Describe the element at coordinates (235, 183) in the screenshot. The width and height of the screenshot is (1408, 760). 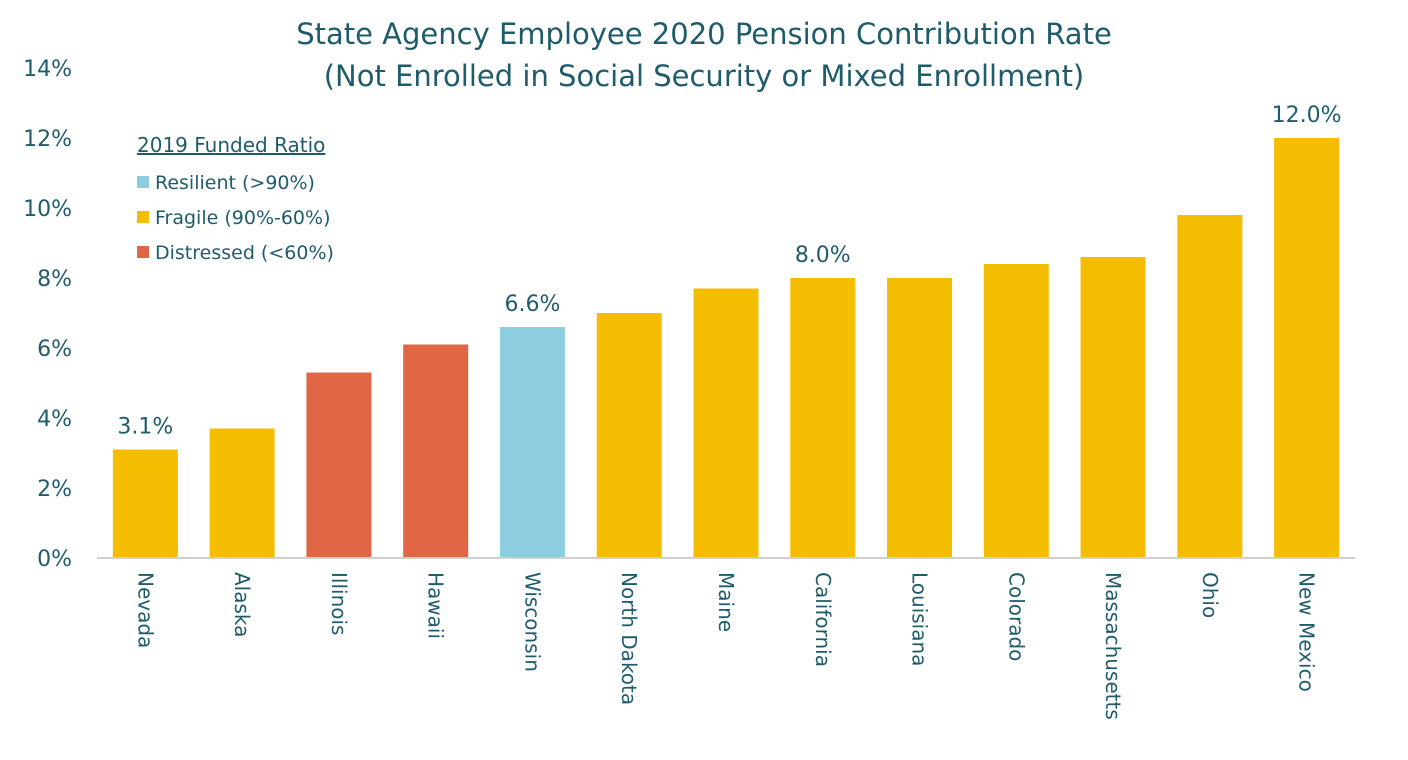
I see `legend-label: Resilient (>90%)` at that location.